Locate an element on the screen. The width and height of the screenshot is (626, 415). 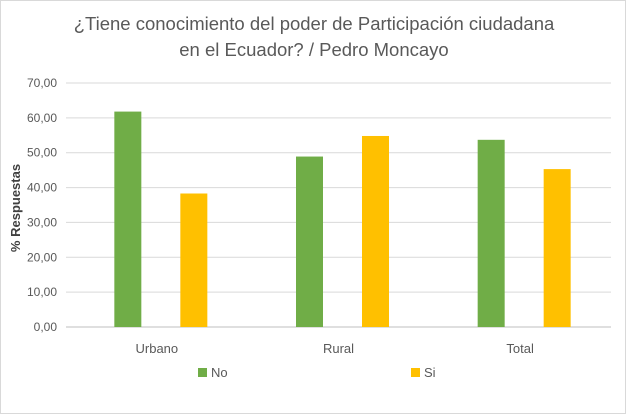
bar-no-total is located at coordinates (491, 233).